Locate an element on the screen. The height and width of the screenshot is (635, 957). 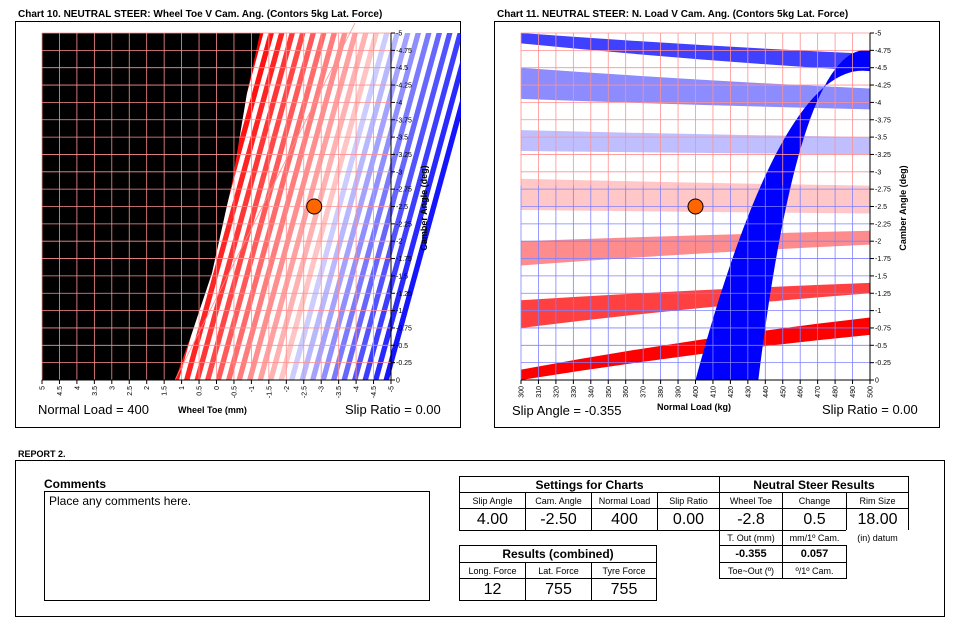
chart10-x-tick-label: 2.5 is located at coordinates (130, 391).